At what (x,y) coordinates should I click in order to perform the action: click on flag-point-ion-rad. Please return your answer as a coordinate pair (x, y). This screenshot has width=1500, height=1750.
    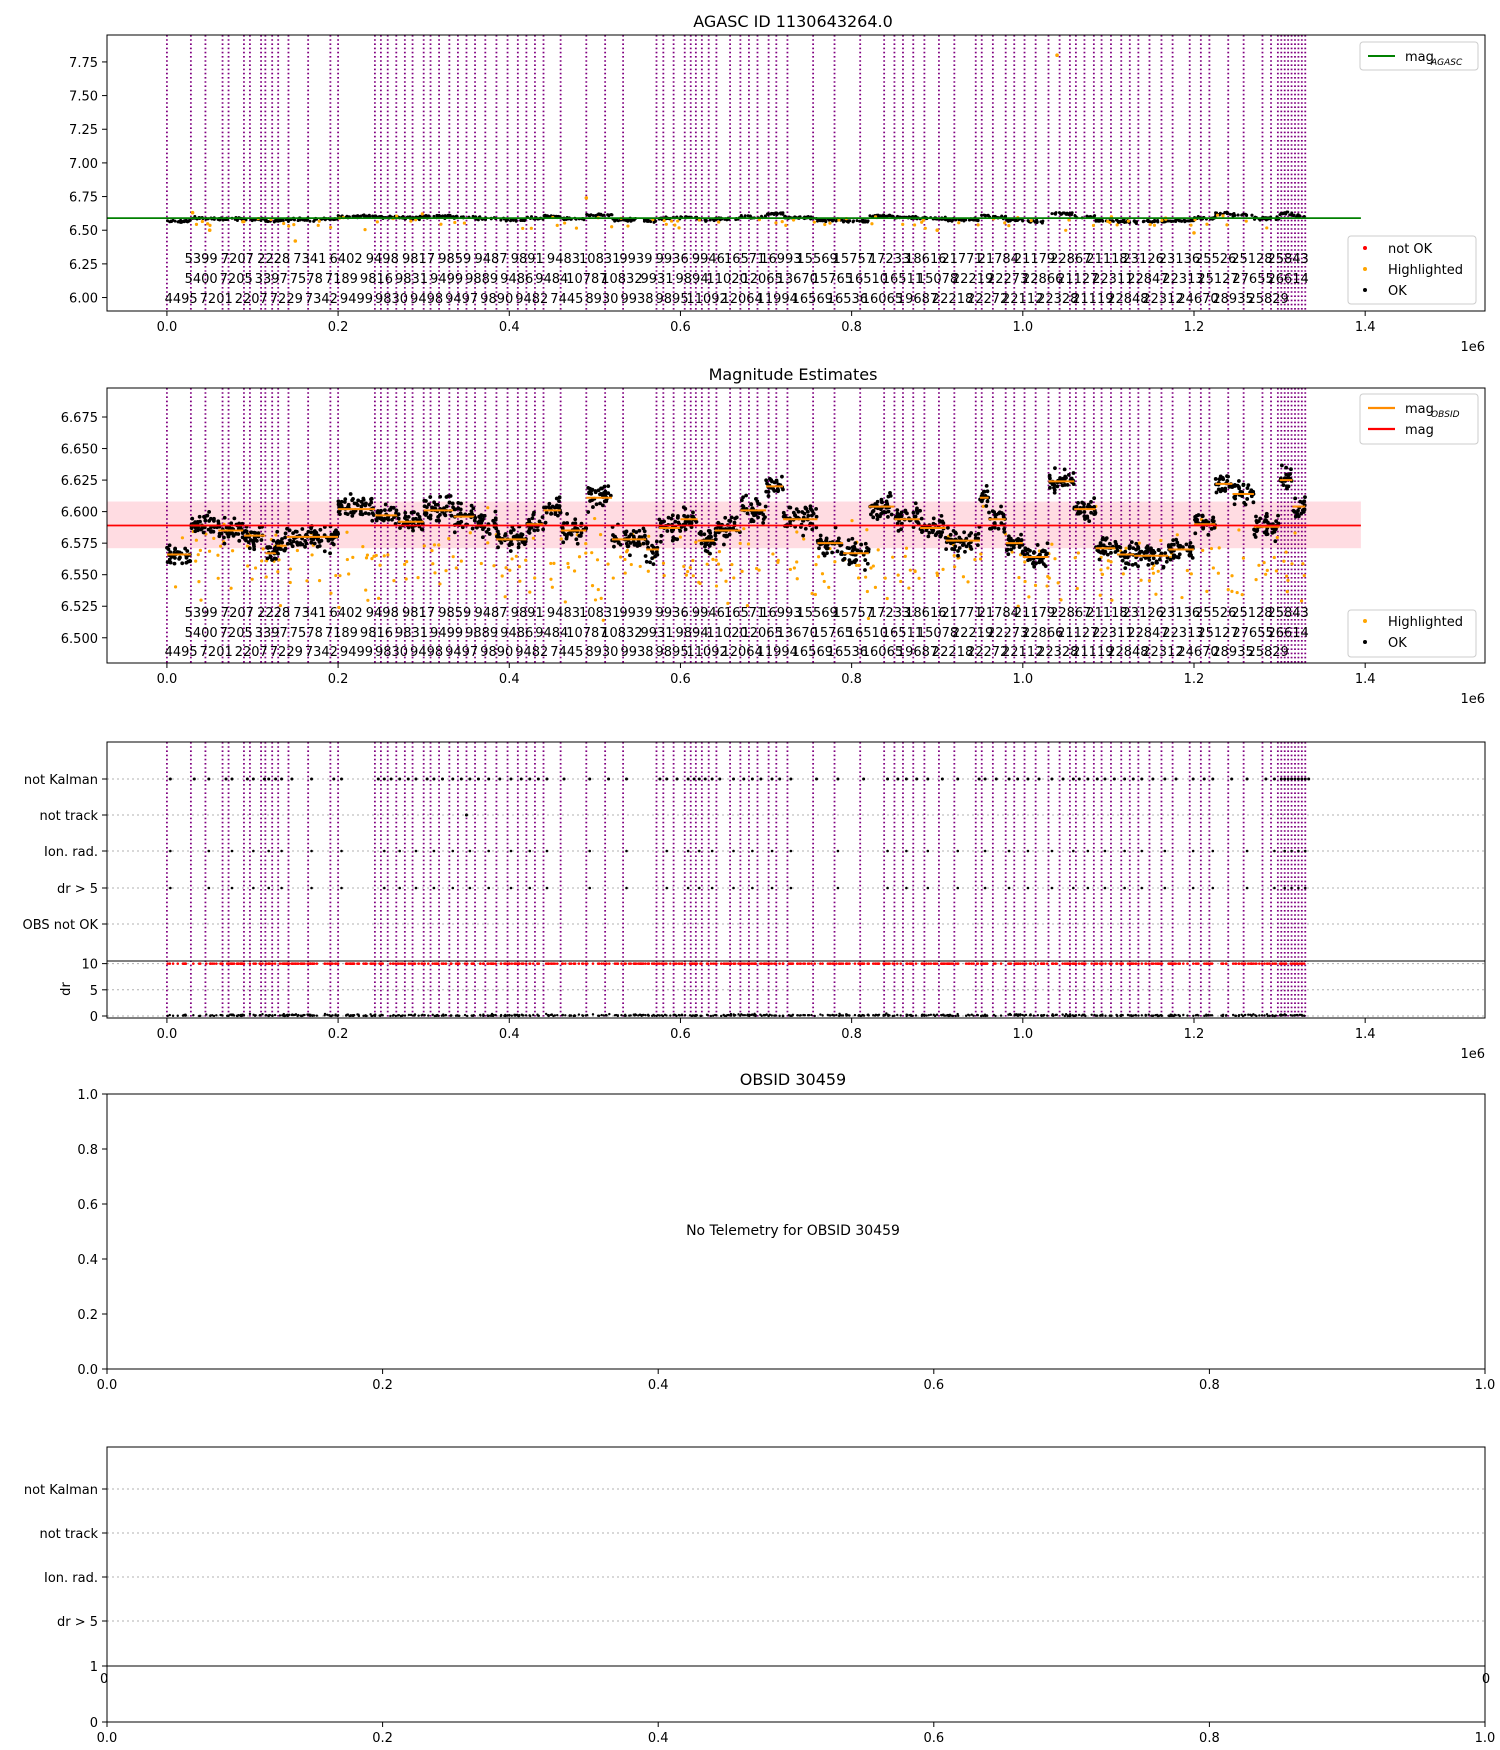
    Looking at the image, I should click on (488, 851).